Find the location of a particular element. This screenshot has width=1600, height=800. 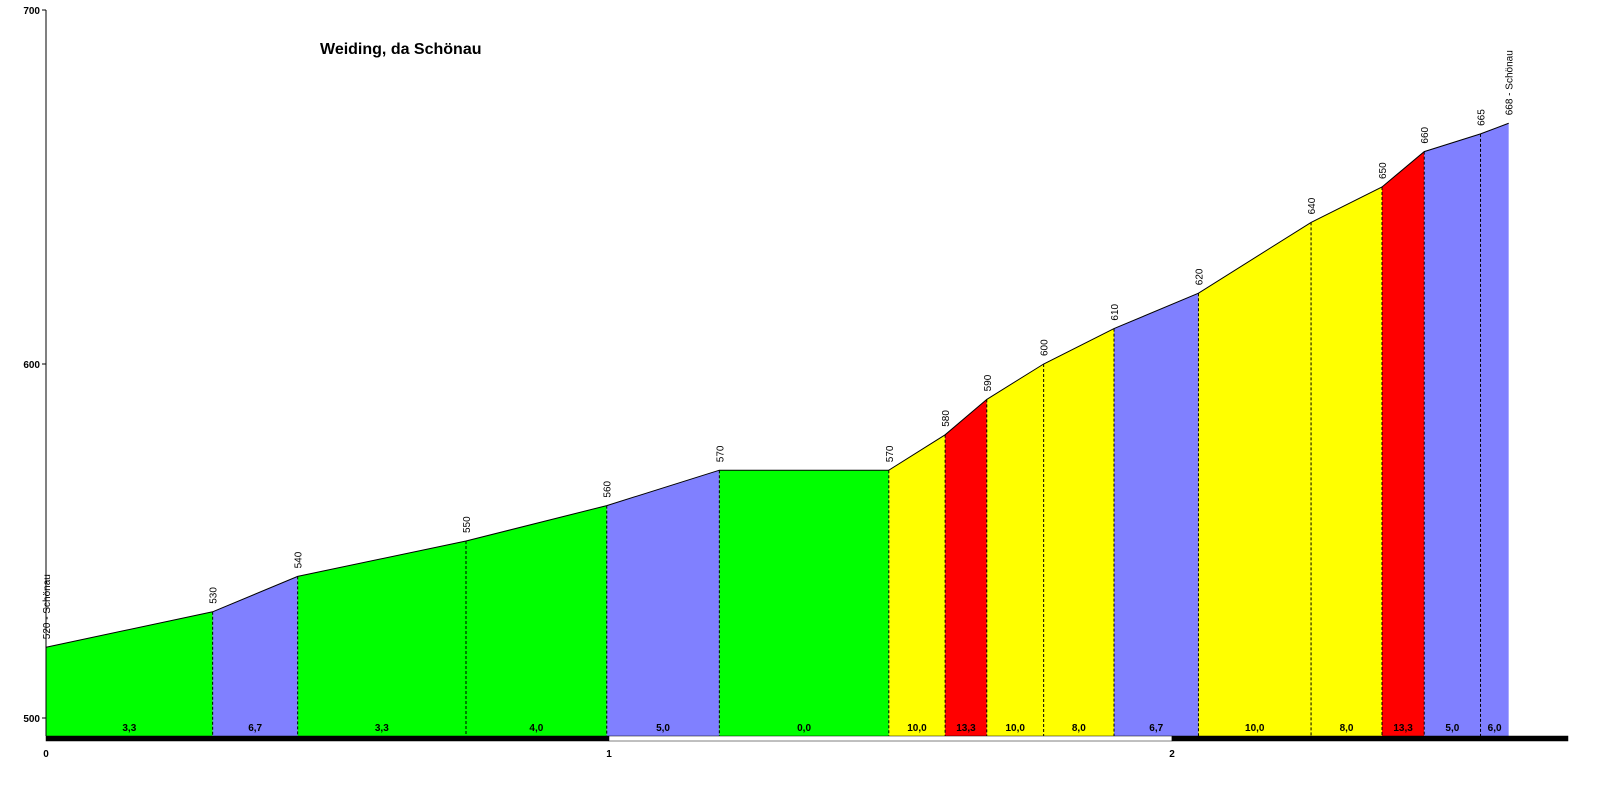

elevation-label: 560 is located at coordinates (608, 488).